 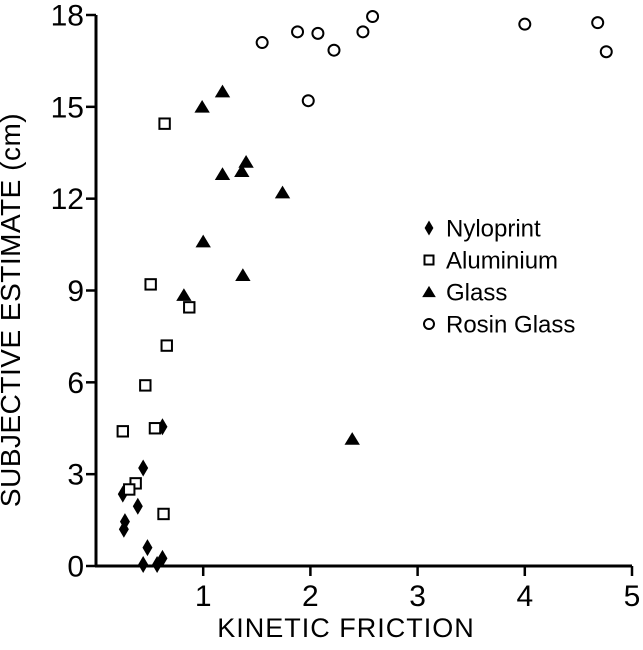 I want to click on legend-open-circle-icon, so click(x=429, y=324).